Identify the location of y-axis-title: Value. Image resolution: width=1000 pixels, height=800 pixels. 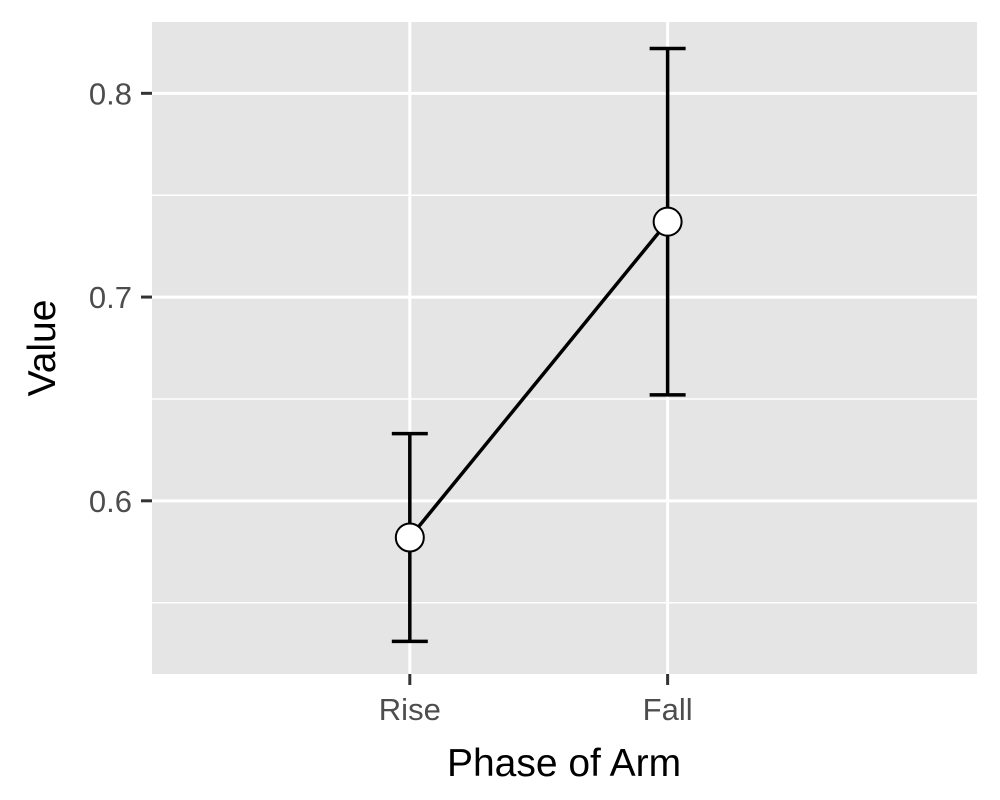
(42, 348).